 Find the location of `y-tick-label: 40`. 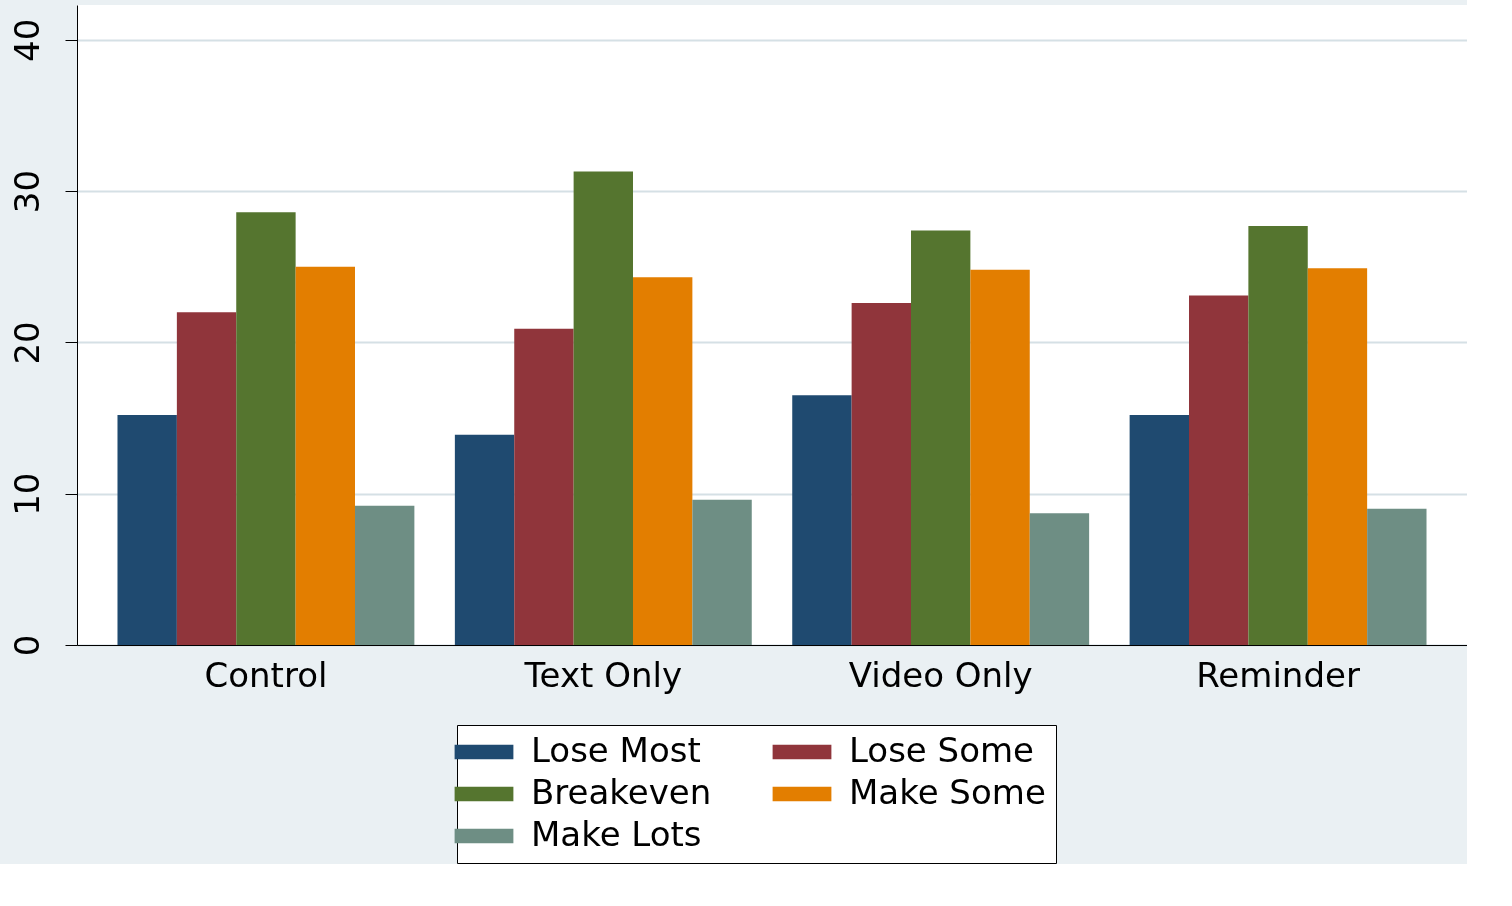

y-tick-label: 40 is located at coordinates (26, 40).